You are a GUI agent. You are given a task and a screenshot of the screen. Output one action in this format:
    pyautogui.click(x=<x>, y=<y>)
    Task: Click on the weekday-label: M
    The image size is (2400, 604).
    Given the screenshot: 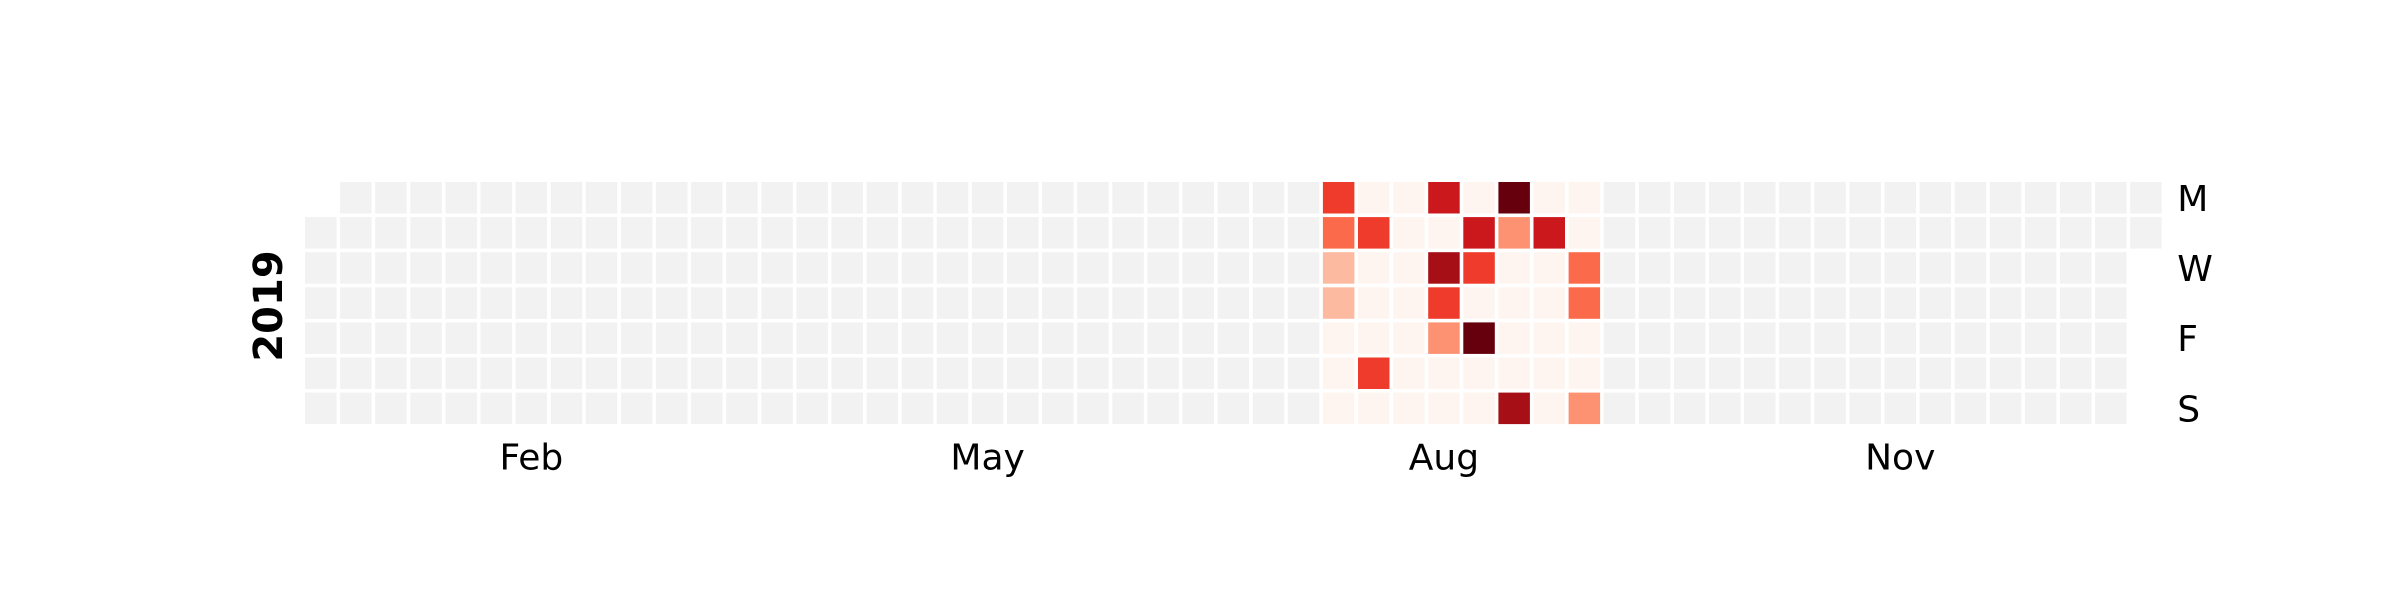 What is the action you would take?
    pyautogui.click(x=2192, y=199)
    